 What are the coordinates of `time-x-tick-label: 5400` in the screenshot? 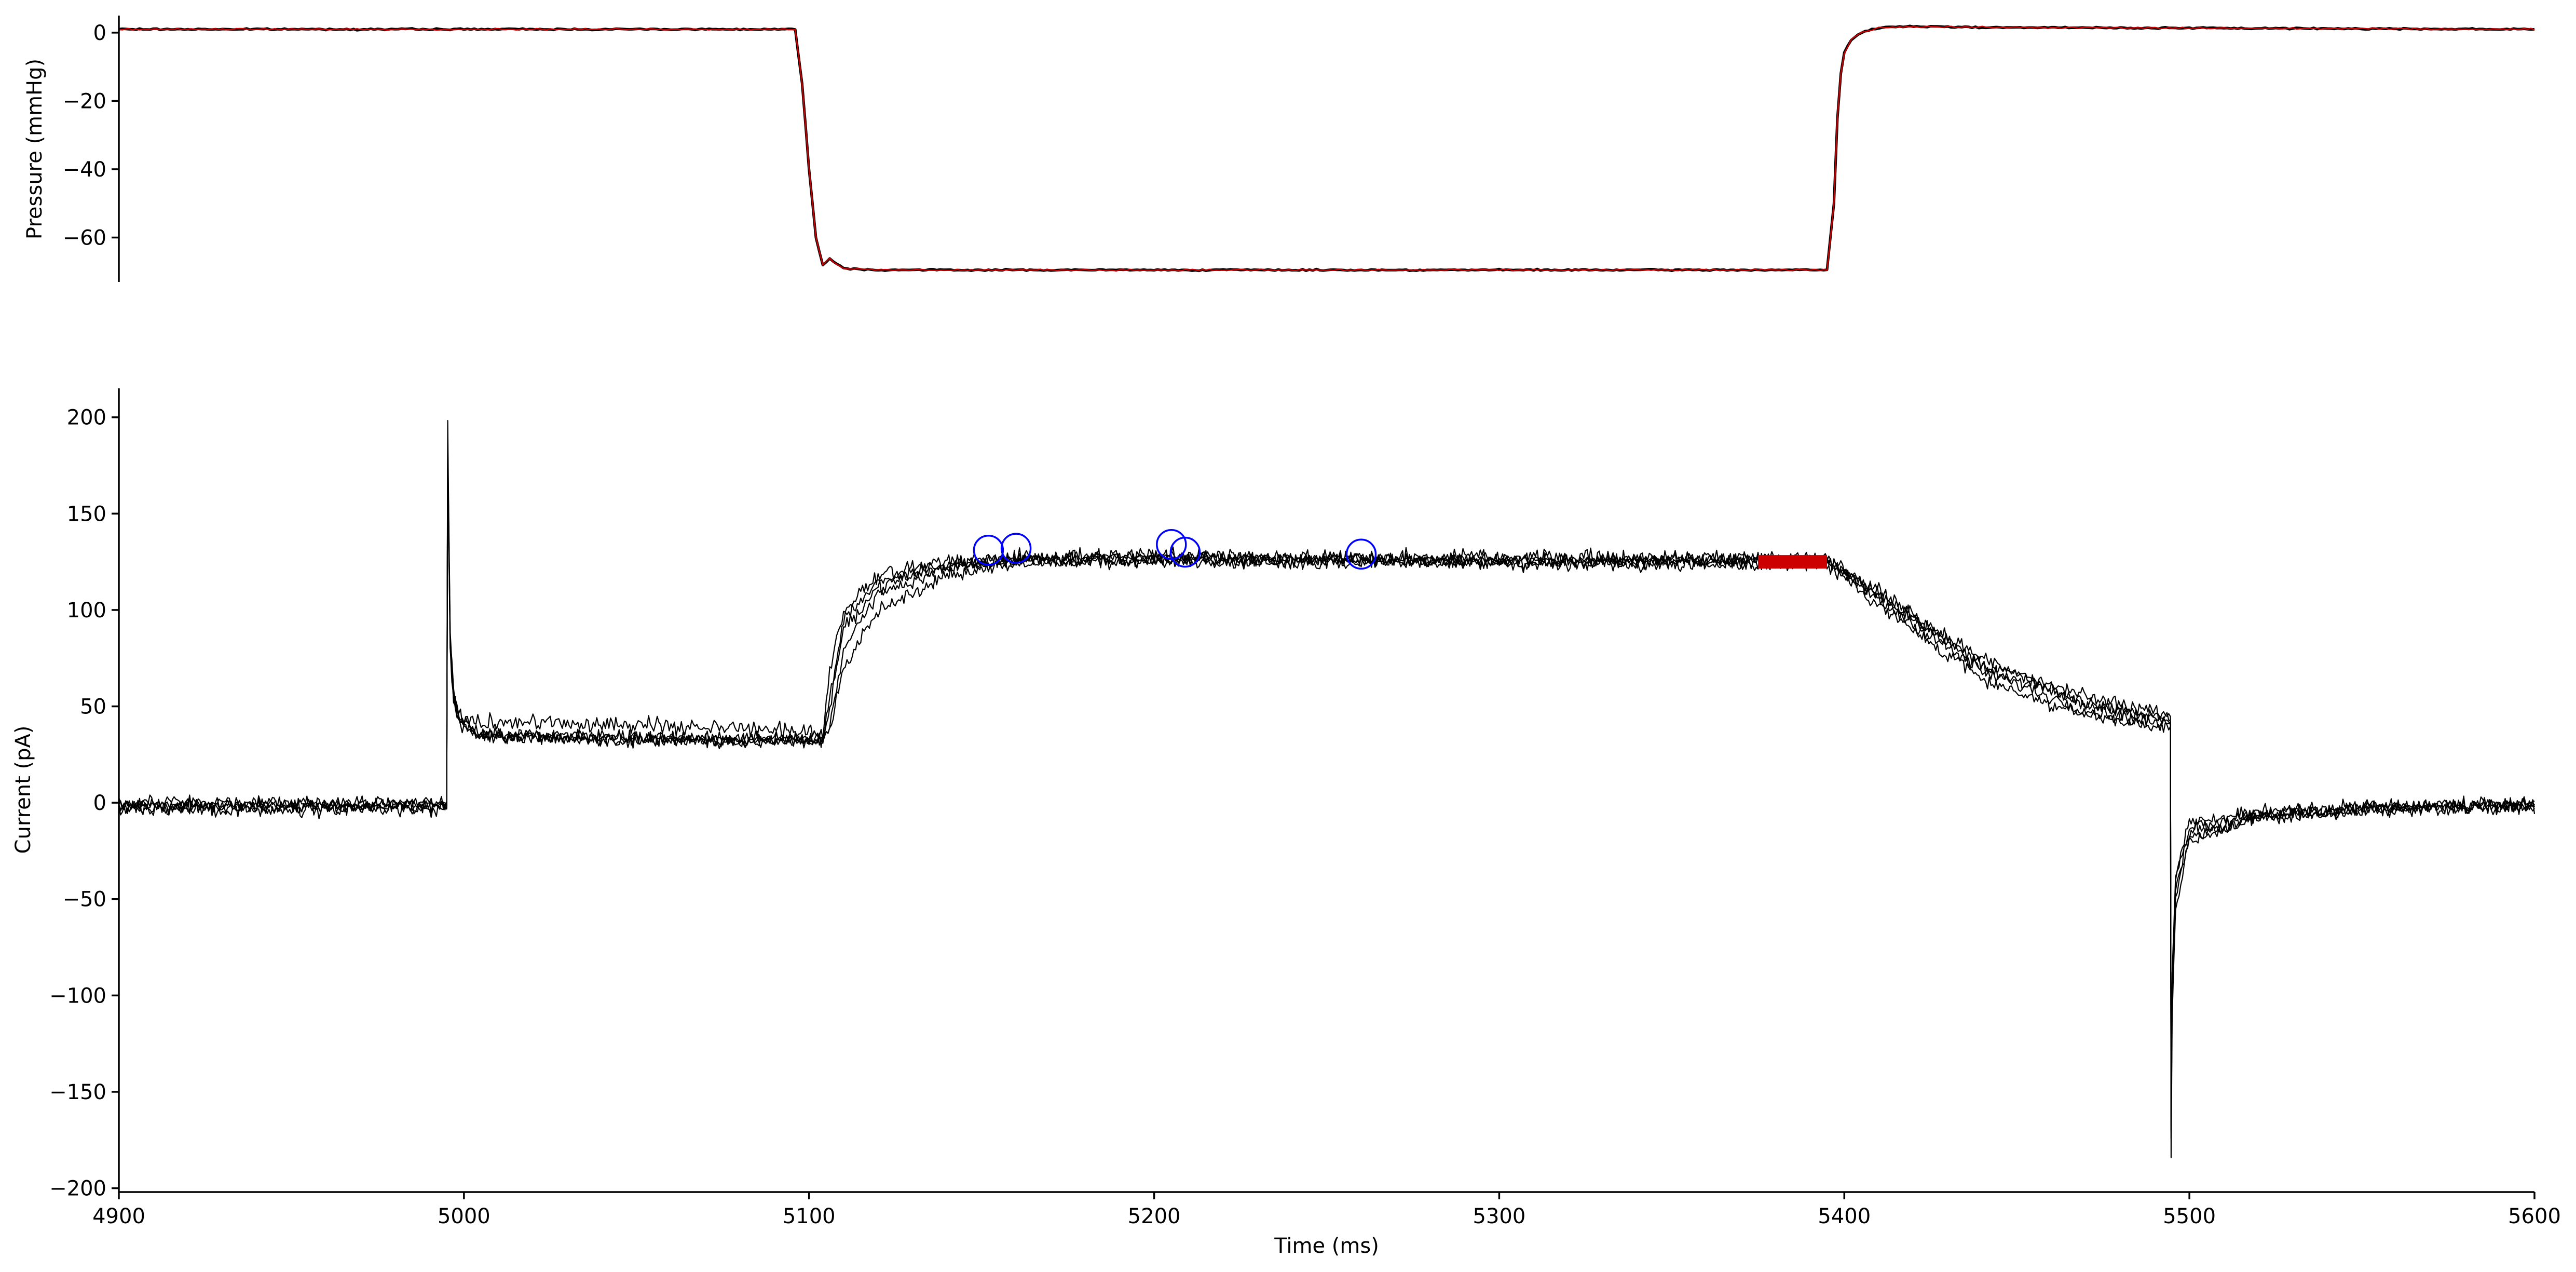 It's located at (1844, 1216).